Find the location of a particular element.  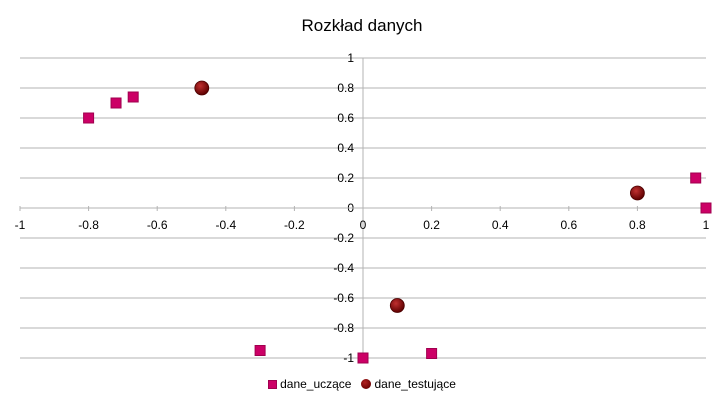

x-tick-label: -0.8 is located at coordinates (88, 225).